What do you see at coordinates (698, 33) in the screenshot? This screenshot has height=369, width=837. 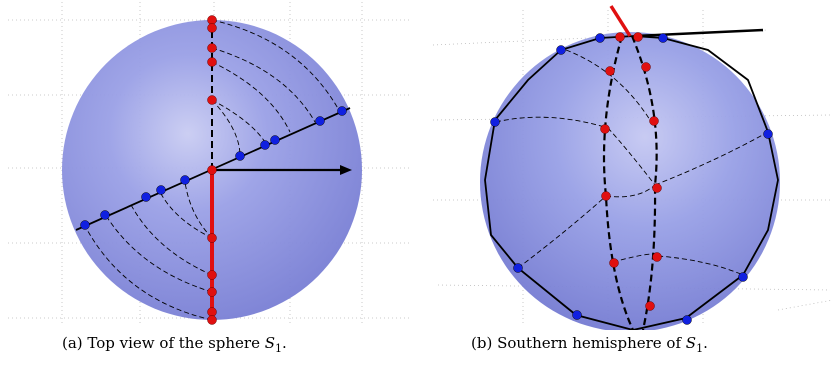 I see `tangent-line` at bounding box center [698, 33].